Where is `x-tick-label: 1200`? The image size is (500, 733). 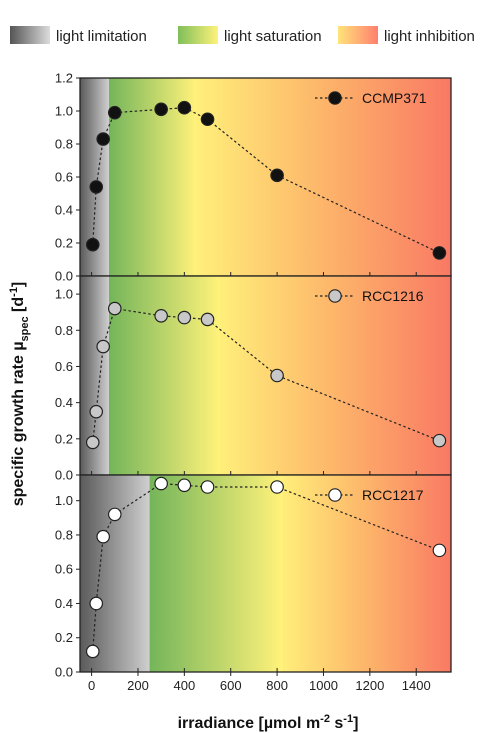
x-tick-label: 1200 is located at coordinates (369, 685).